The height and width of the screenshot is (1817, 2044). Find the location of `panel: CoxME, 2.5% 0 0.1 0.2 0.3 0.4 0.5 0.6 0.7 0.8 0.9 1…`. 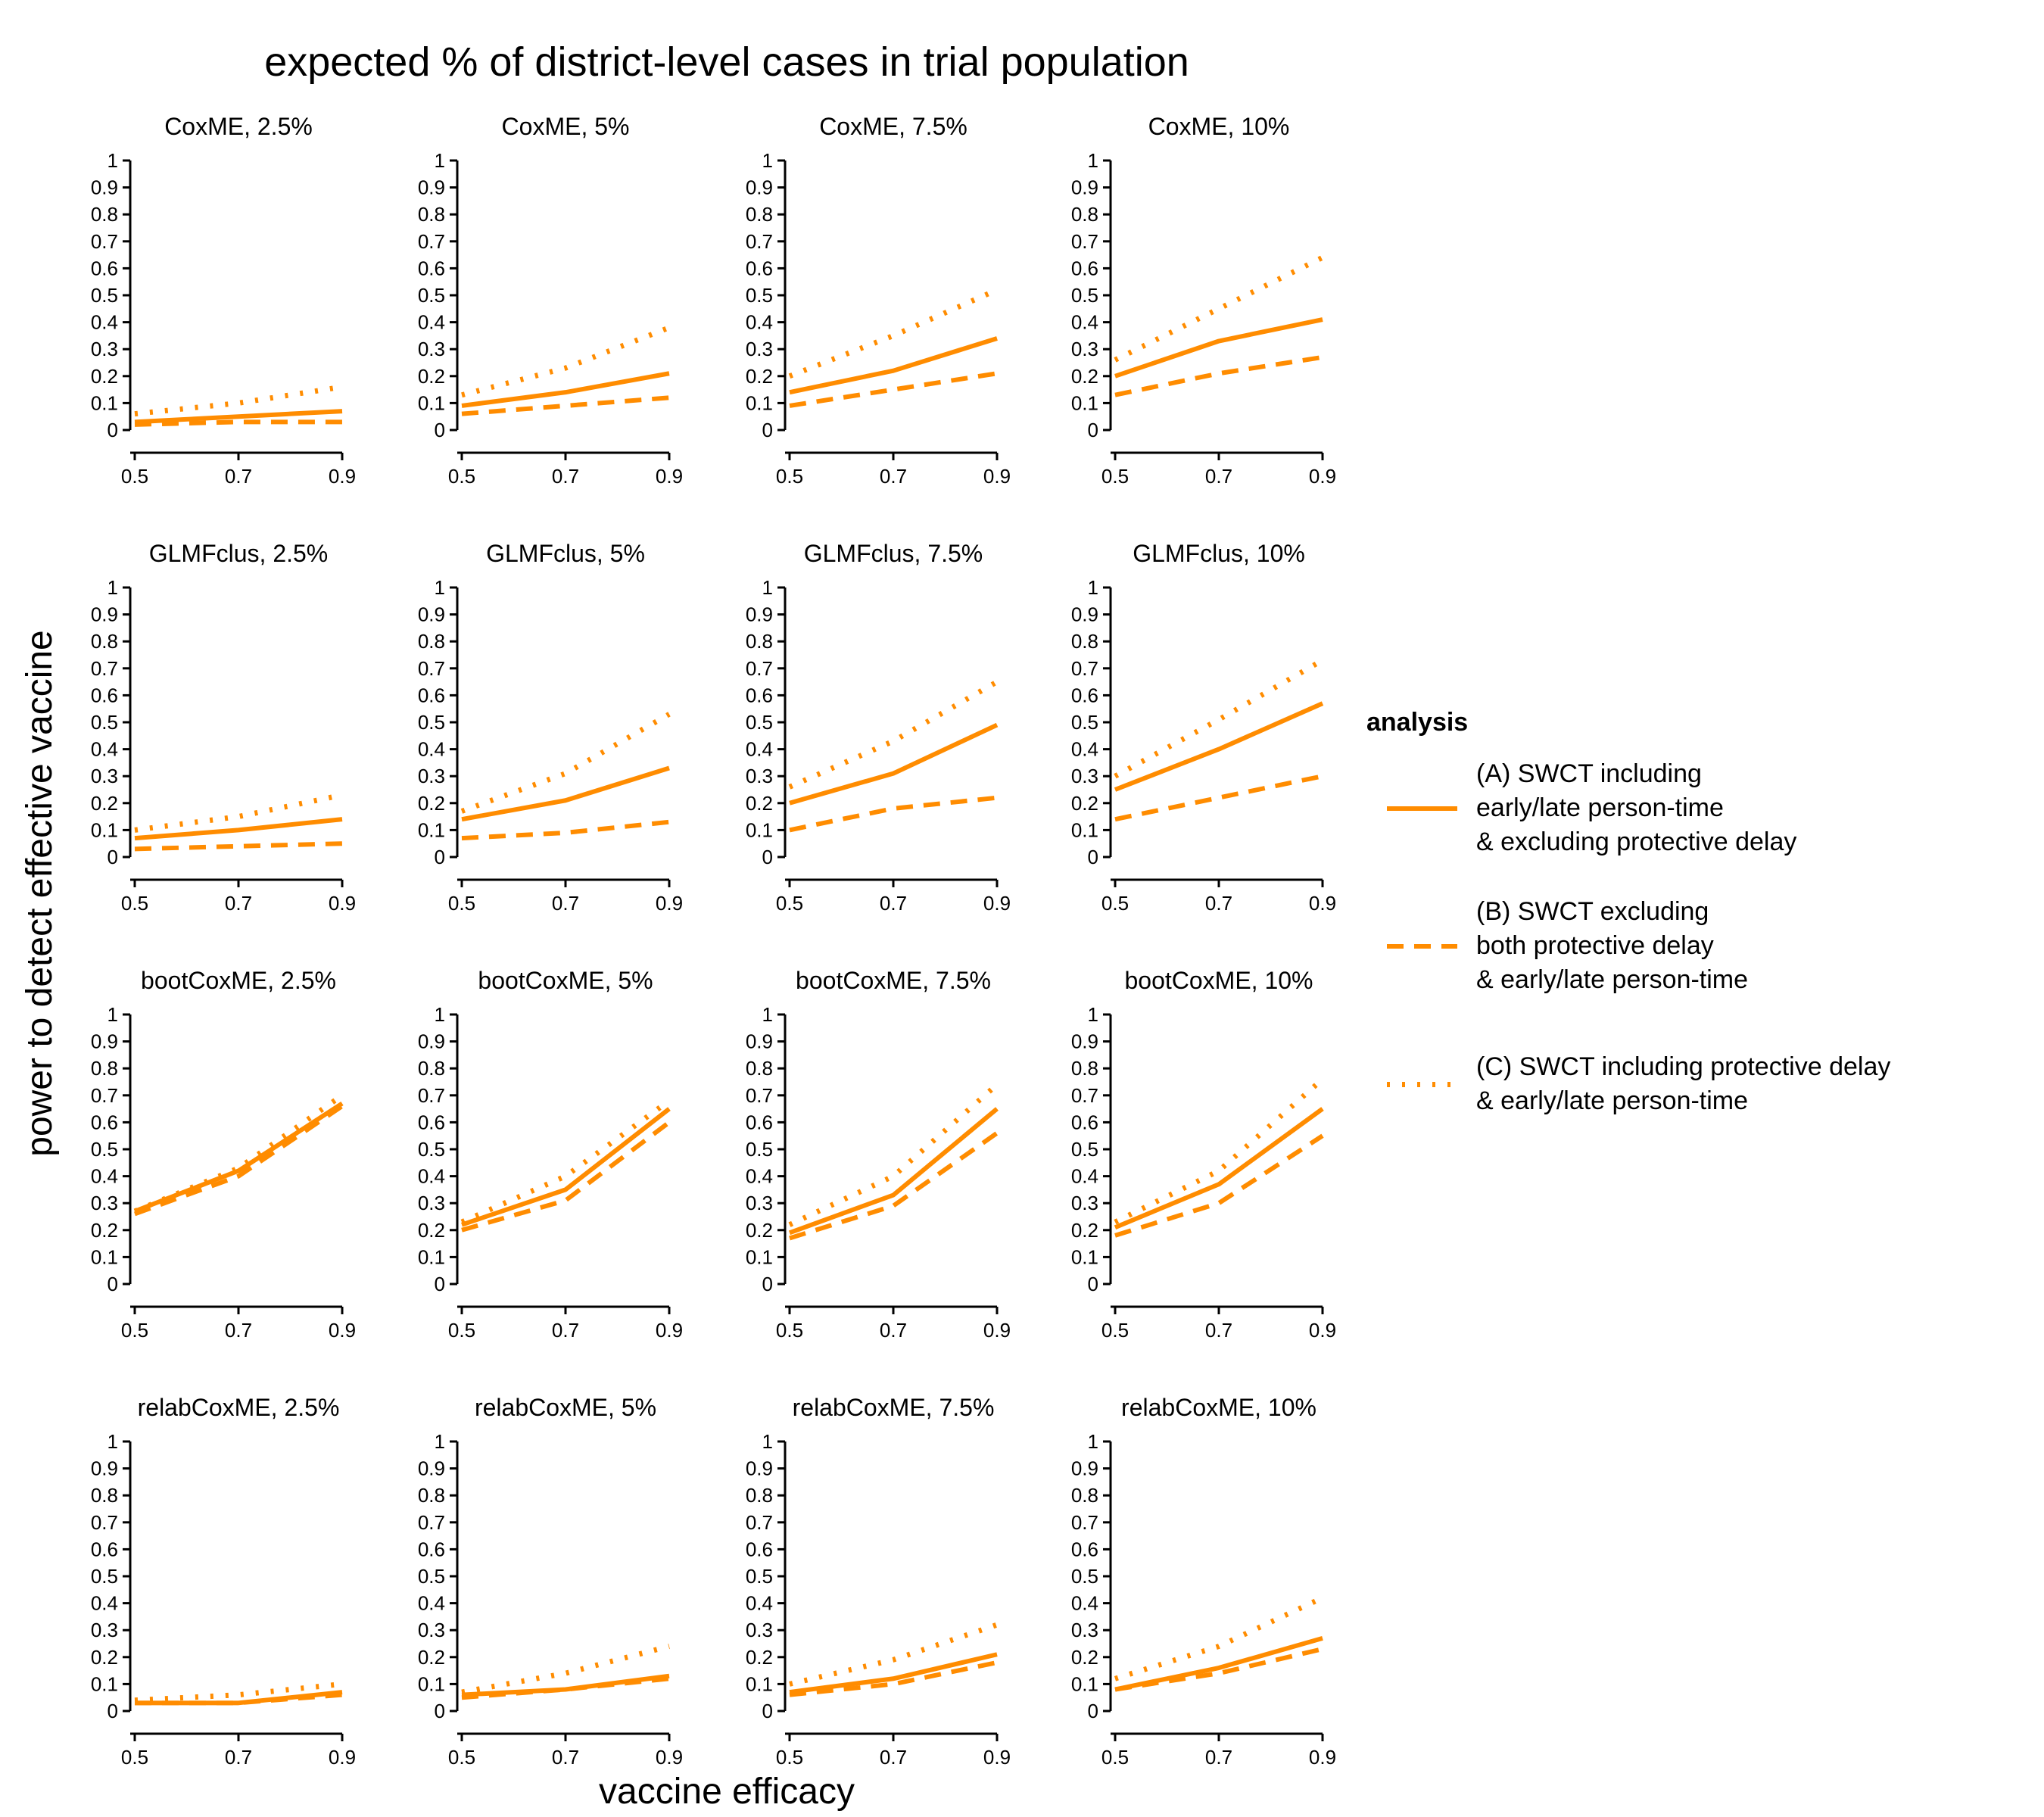

panel: CoxME, 2.5% 0 0.1 0.2 0.3 0.4 0.5 0.6 0.7 0.8 0.9 1… is located at coordinates (223, 300).